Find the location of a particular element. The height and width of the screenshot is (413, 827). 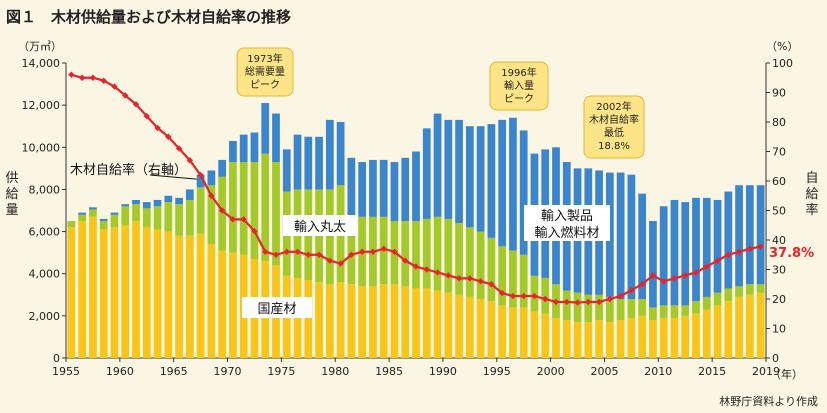

callout-box is located at coordinates (519, 86).